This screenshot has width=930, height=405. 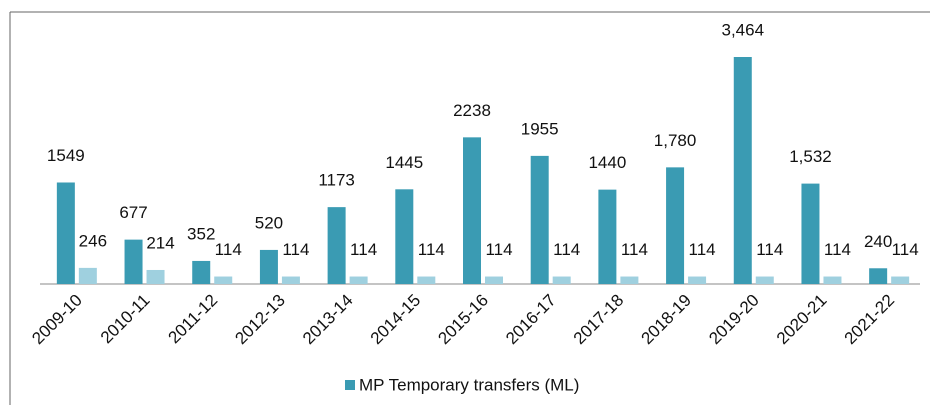 I want to click on value-label: 1440, so click(x=607, y=162).